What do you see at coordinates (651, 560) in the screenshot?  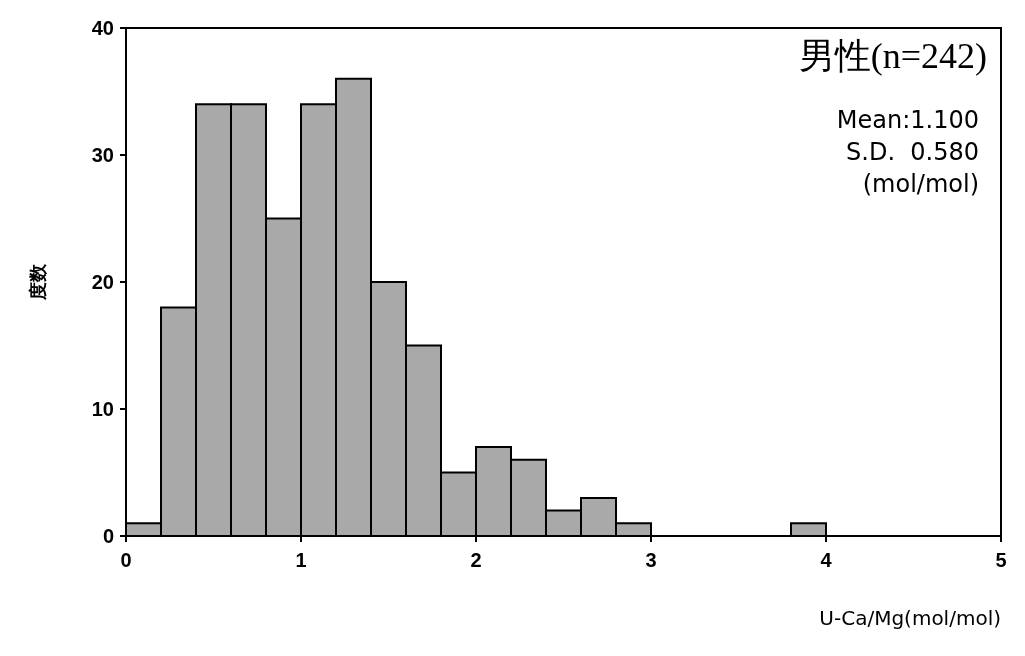 I see `x-tick-label: 3` at bounding box center [651, 560].